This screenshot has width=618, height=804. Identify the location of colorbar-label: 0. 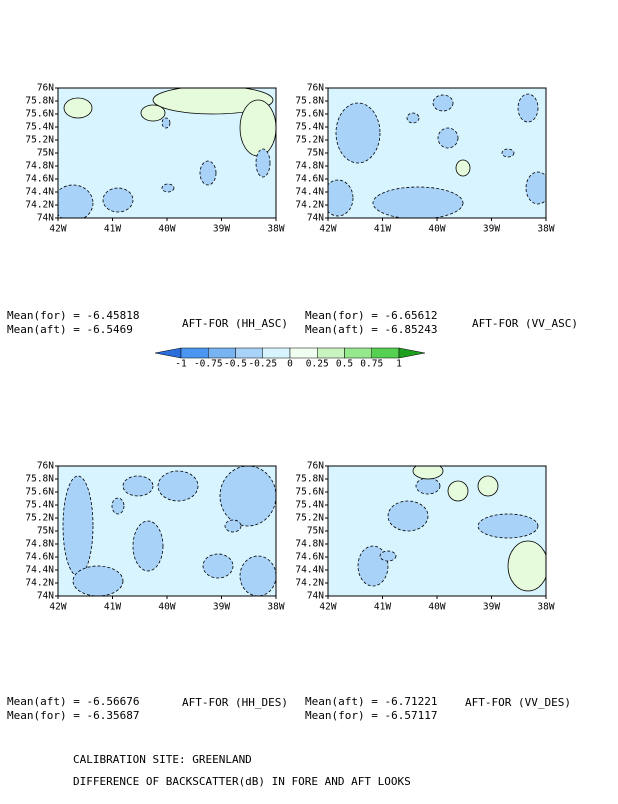
(290, 364).